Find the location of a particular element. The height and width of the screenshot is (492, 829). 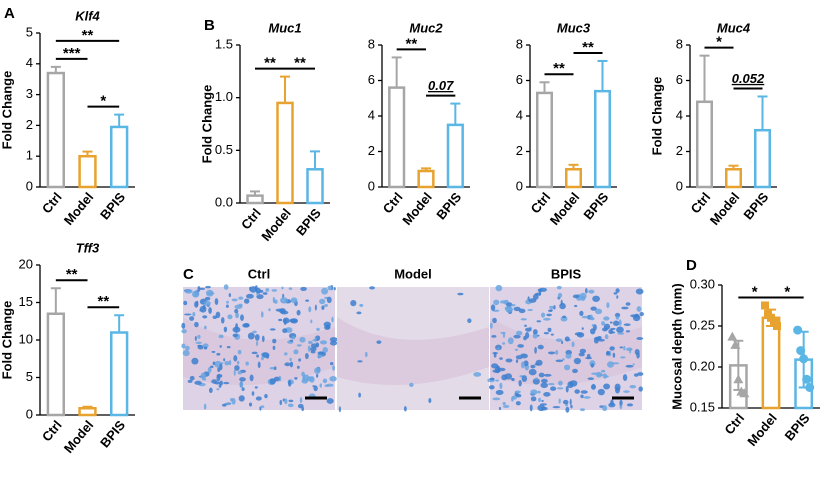

x-tick-label: Ctrl is located at coordinates (52, 202).